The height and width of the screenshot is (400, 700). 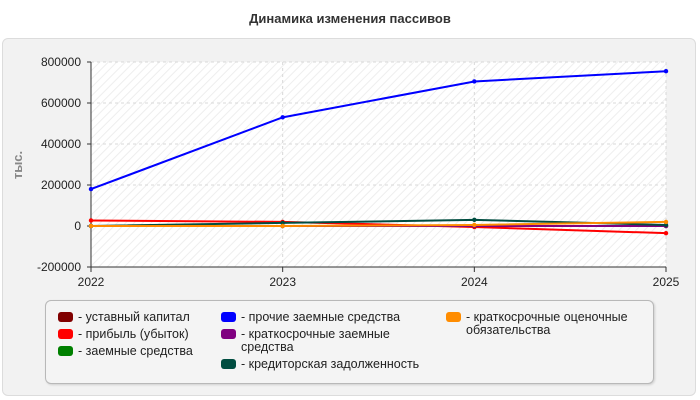 I want to click on x-tick-label: 2025, so click(x=666, y=282).